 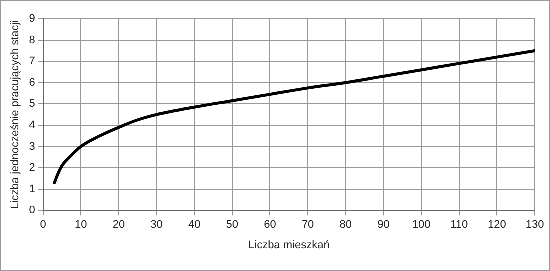 I want to click on x-tick-label: 20, so click(x=119, y=225).